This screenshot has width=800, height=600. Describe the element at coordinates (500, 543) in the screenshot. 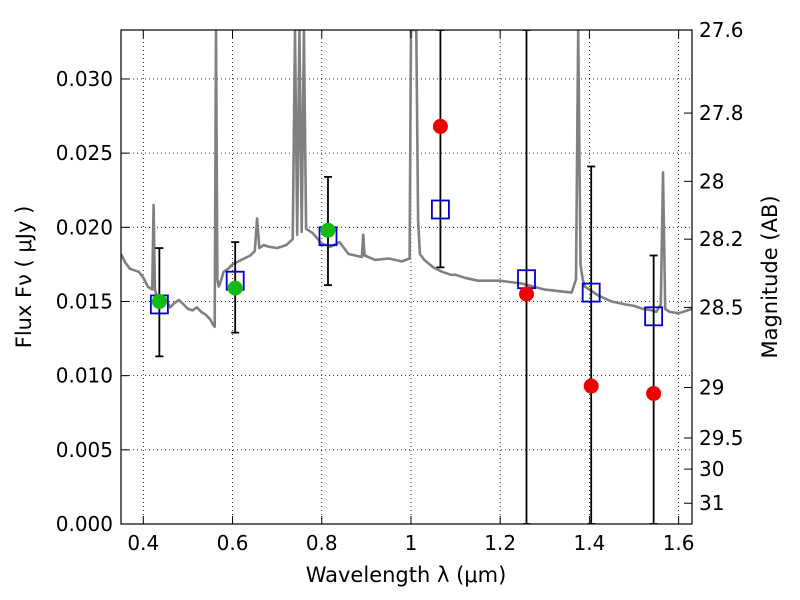

I see `x-tick-label: 1.2` at that location.